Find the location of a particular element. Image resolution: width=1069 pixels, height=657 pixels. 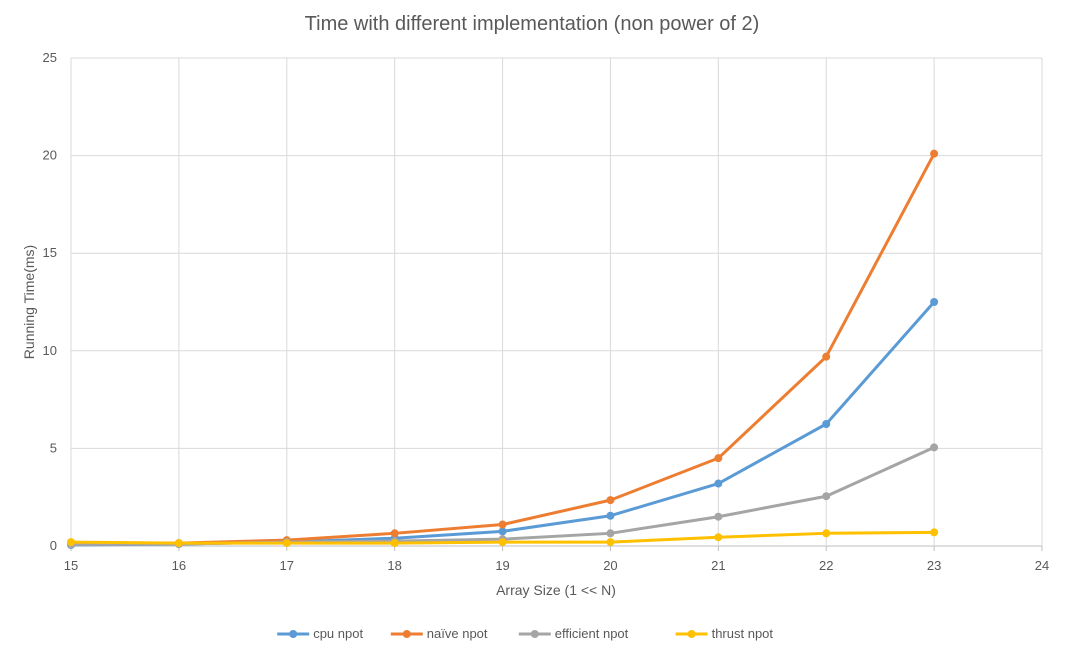

legend-item: cpu npot is located at coordinates (320, 633).